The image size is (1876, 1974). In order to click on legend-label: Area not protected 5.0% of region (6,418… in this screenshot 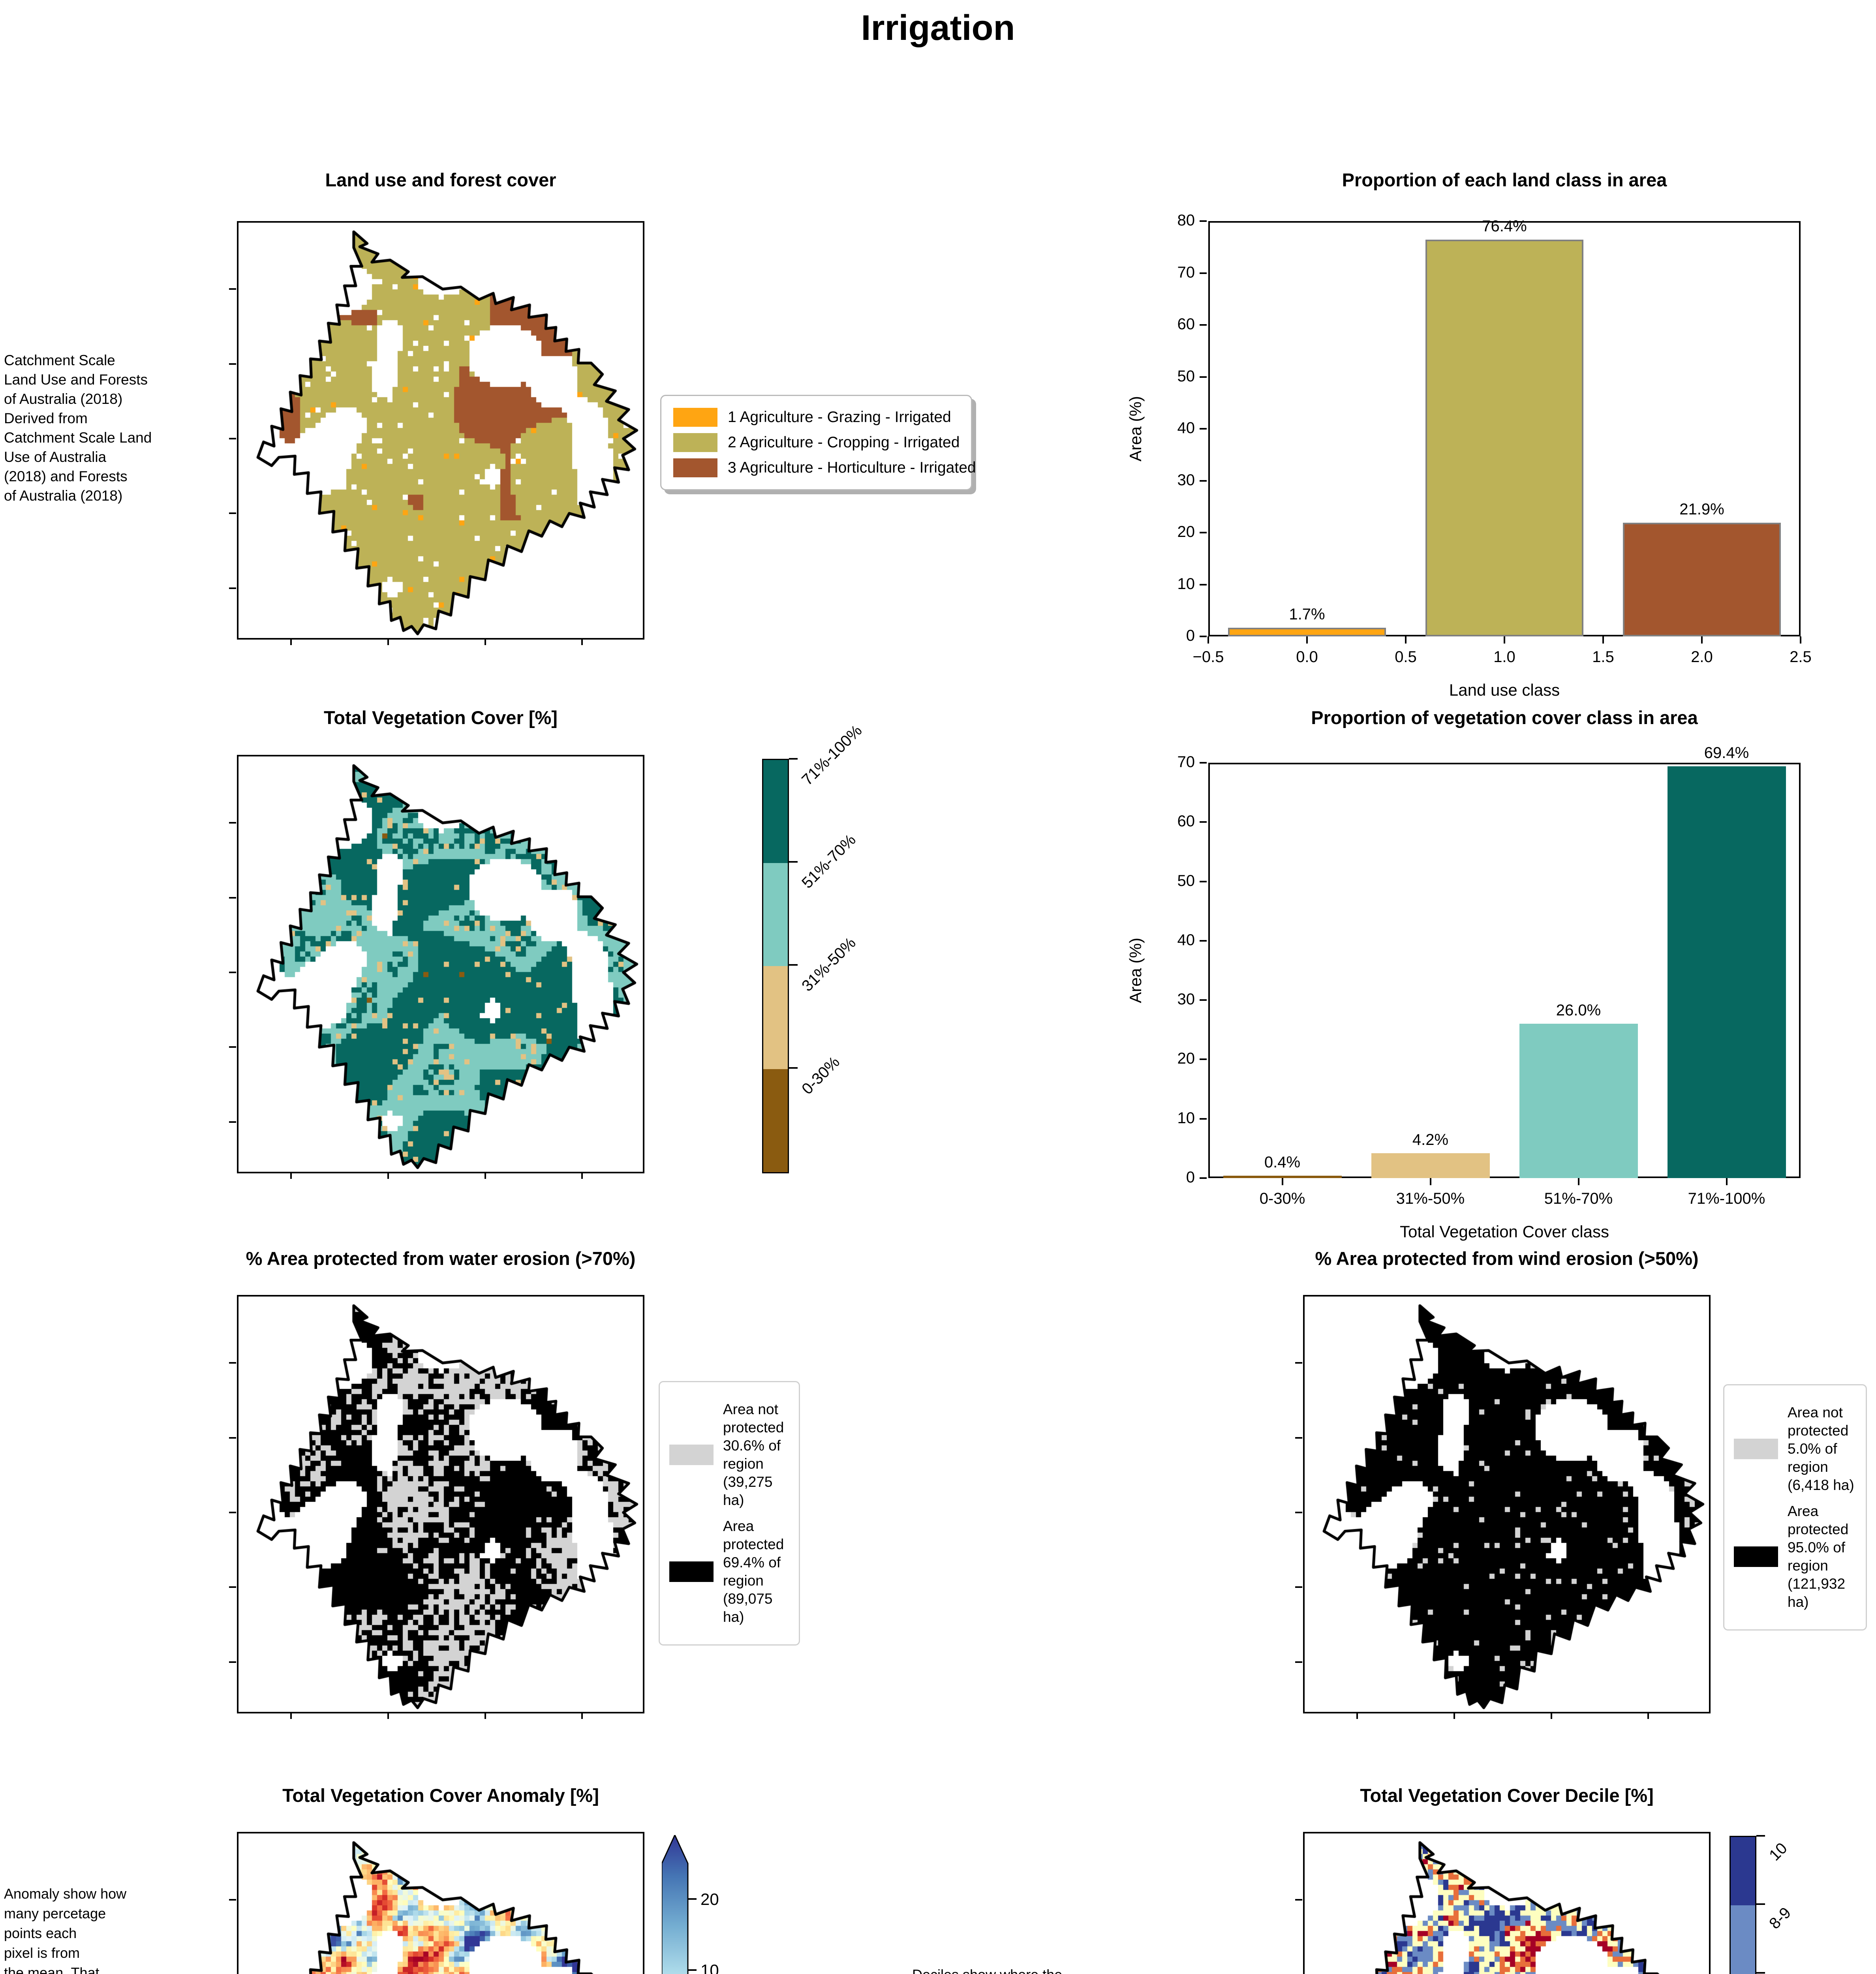, I will do `click(1821, 1448)`.